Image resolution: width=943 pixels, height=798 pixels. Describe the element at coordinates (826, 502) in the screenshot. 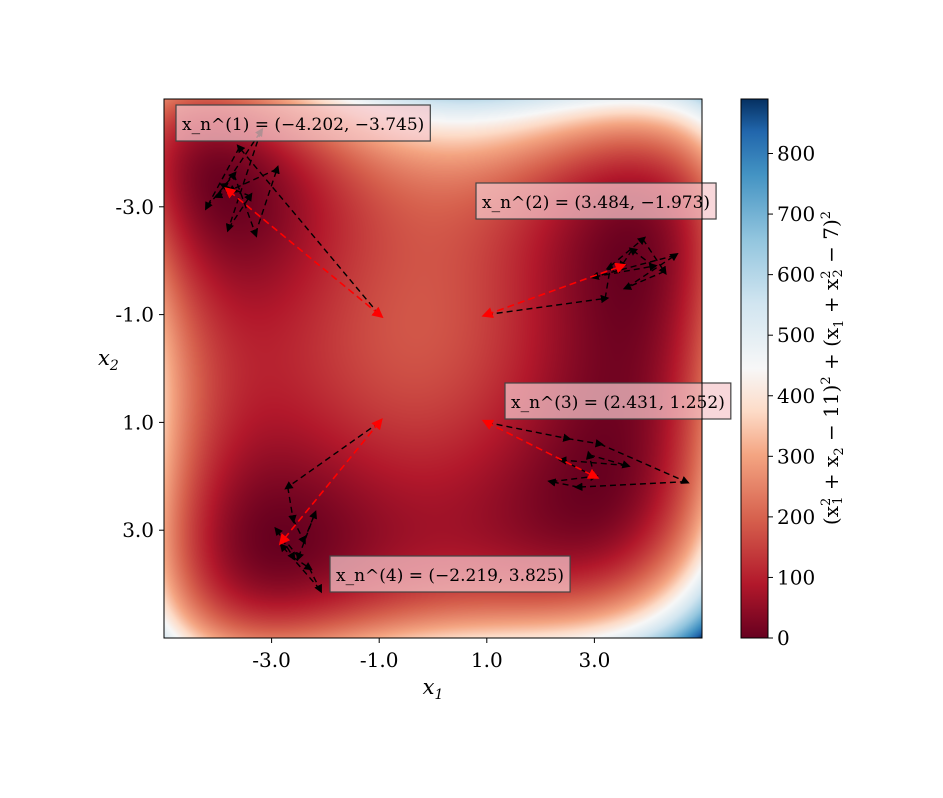

I see `cb-sup1: 2` at that location.